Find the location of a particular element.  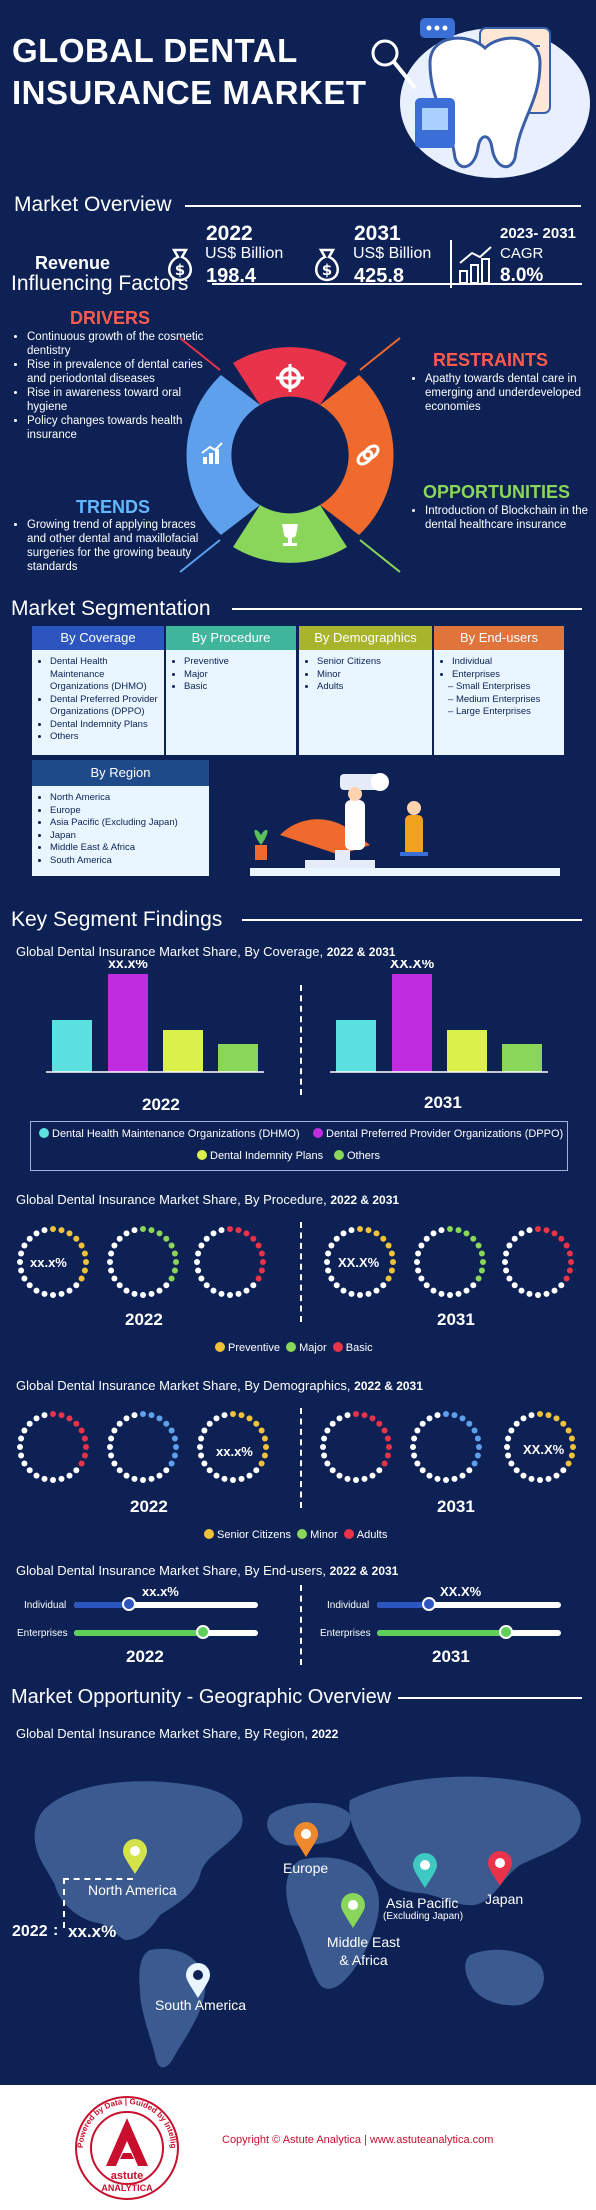

overview-rule is located at coordinates (383, 206).